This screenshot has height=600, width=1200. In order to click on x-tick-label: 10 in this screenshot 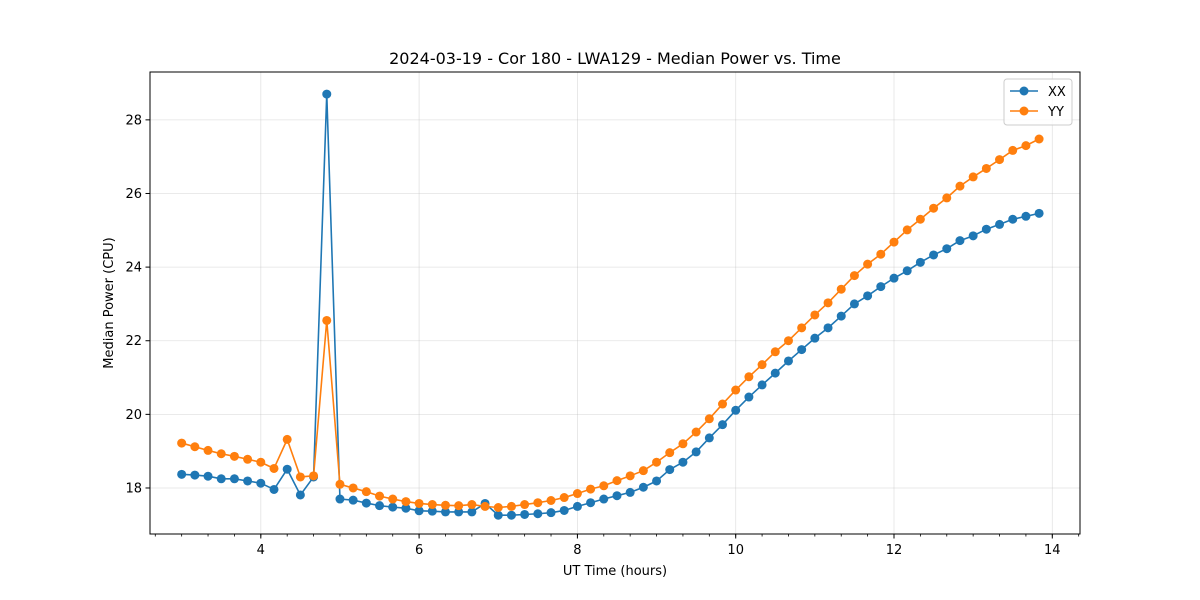, I will do `click(735, 550)`.